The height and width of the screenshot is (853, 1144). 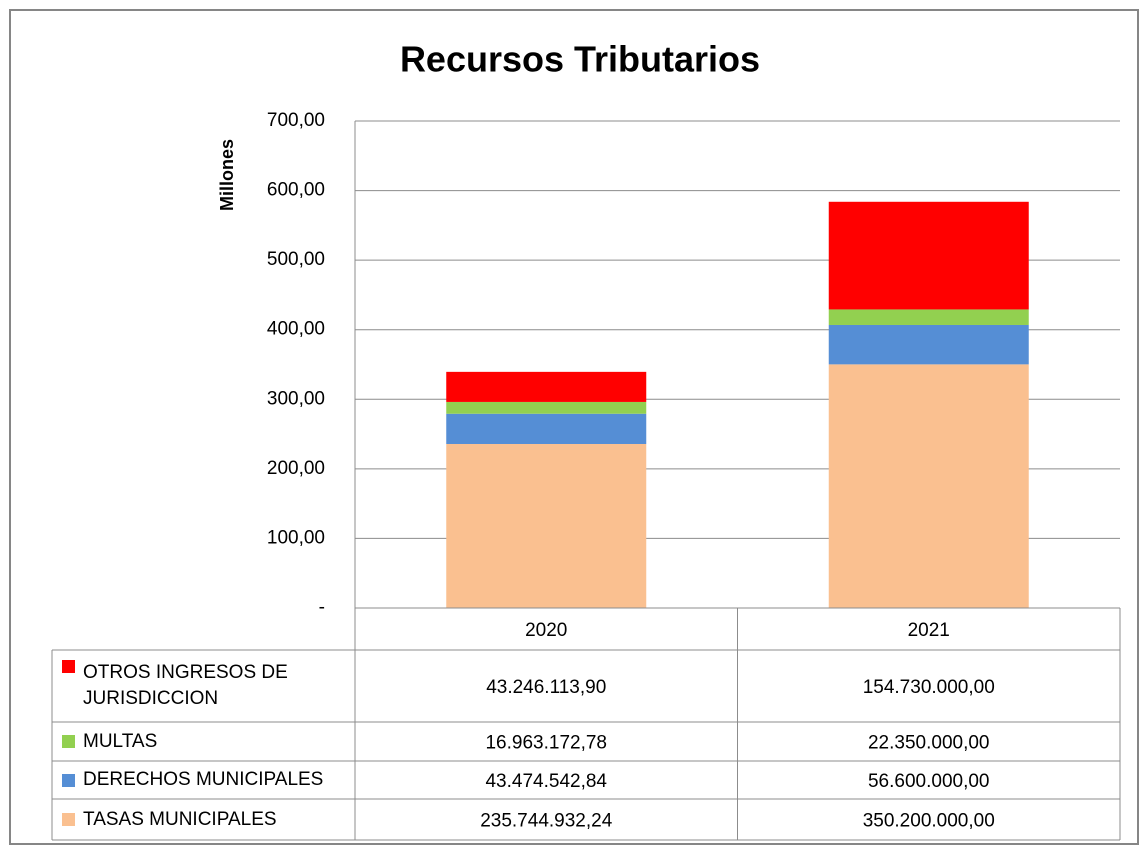 I want to click on data-table-value: 350.200.000,00, so click(x=929, y=821).